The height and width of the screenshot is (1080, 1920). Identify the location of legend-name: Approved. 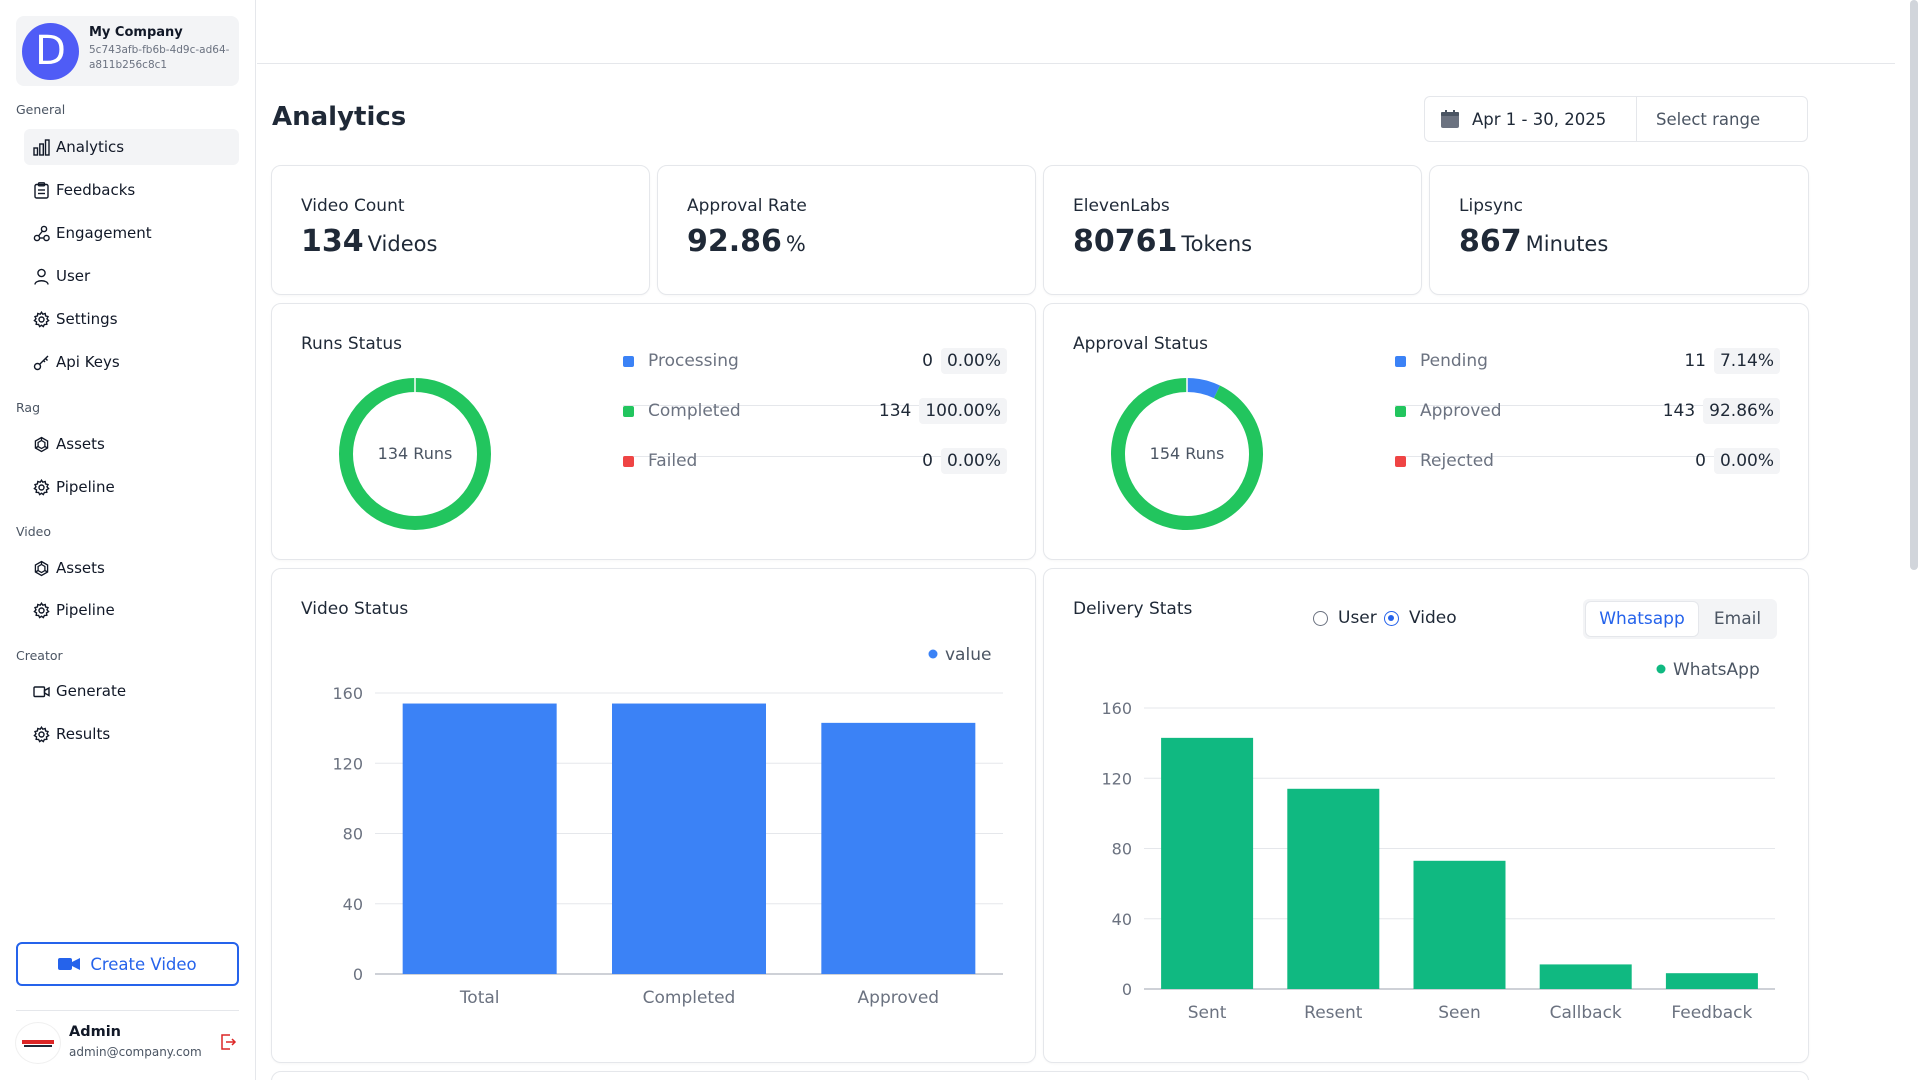
(1461, 411).